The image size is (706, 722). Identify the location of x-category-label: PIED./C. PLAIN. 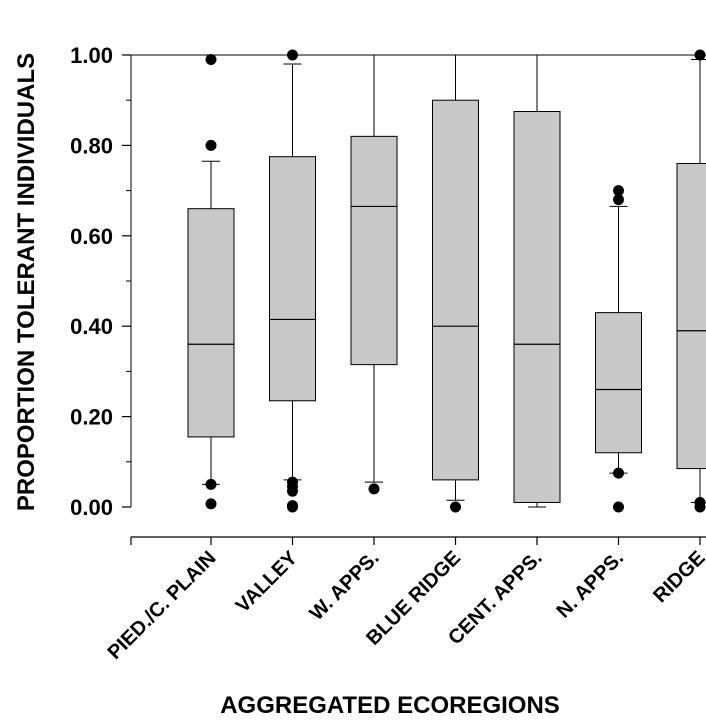
(162, 605).